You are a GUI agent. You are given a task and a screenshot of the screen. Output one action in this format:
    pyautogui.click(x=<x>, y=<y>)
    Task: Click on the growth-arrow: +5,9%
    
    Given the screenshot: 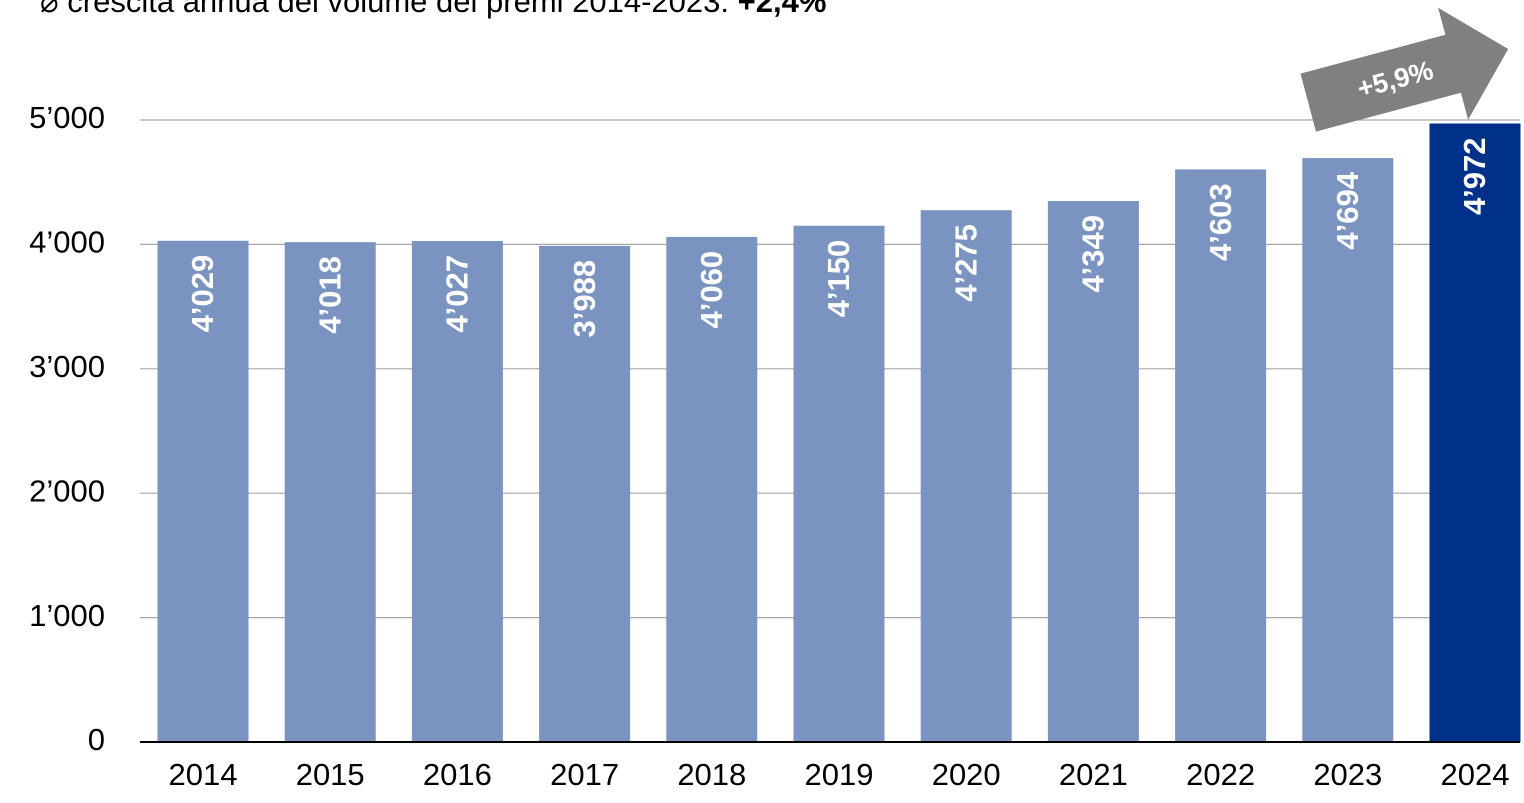 What is the action you would take?
    pyautogui.click(x=1404, y=69)
    